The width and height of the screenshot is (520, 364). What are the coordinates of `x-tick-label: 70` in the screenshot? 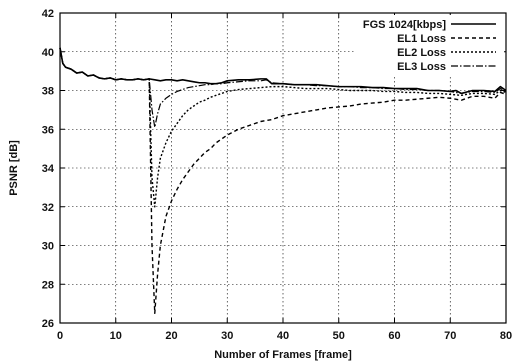 It's located at (450, 336).